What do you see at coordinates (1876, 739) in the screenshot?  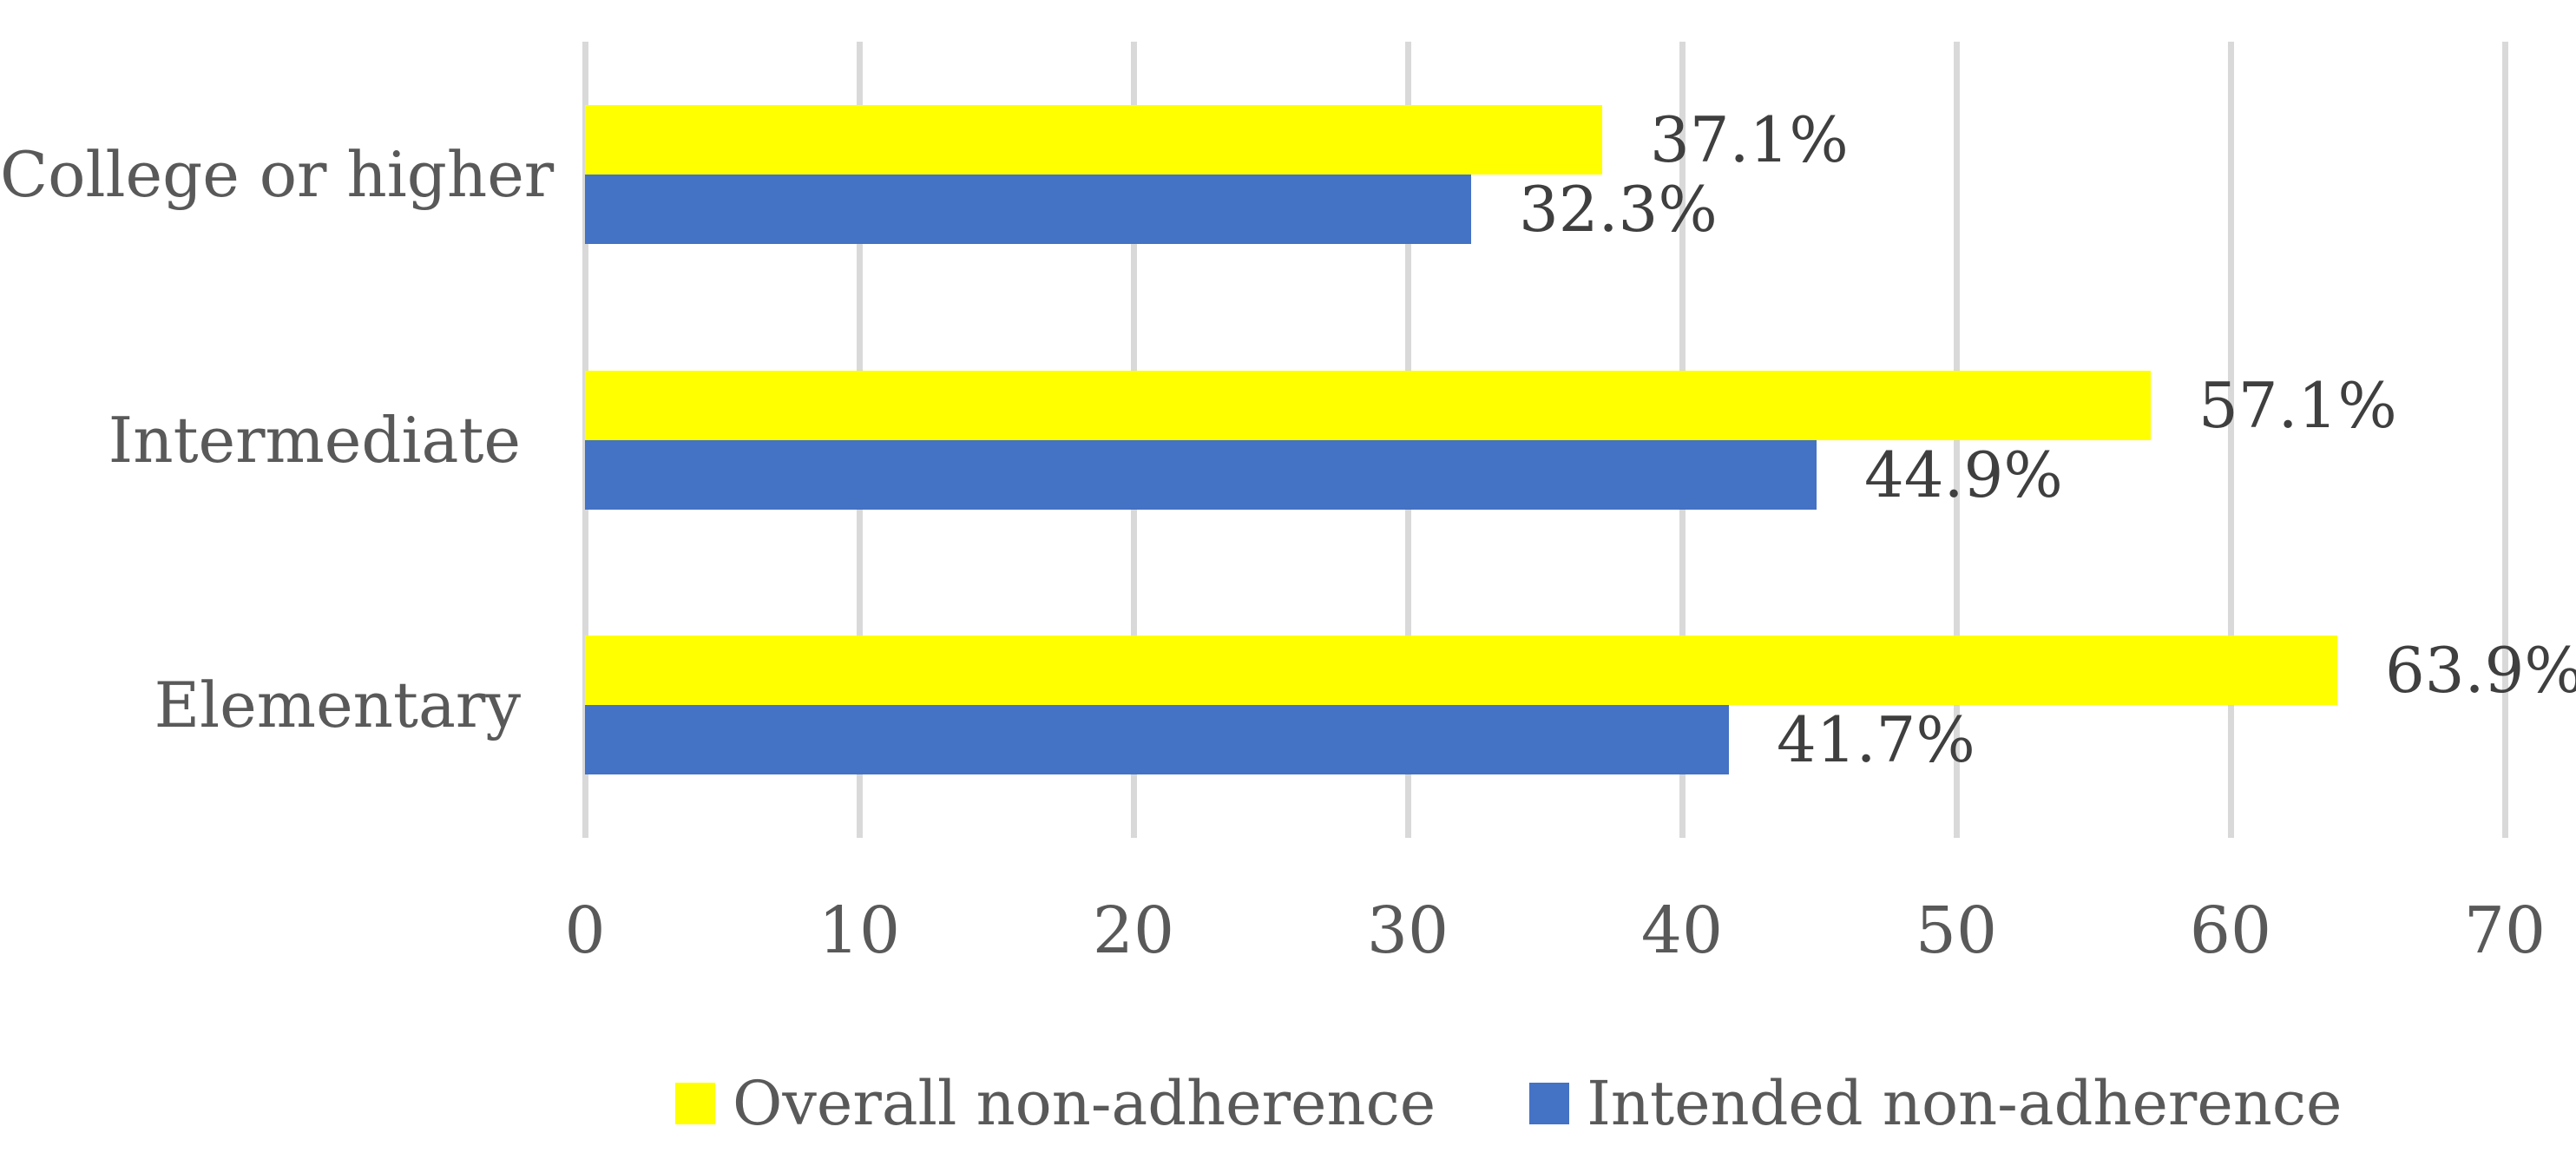 I see `value-label: 41.7%` at bounding box center [1876, 739].